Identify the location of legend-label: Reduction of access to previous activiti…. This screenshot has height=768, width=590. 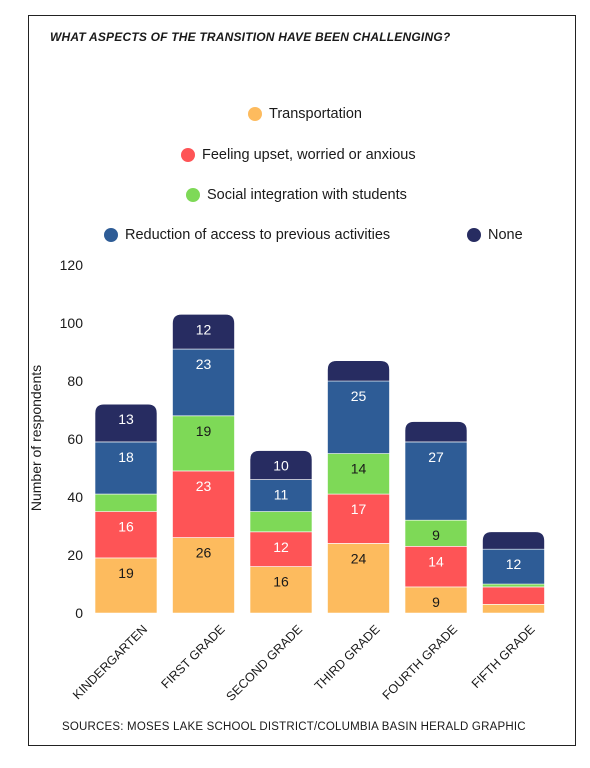
(258, 235).